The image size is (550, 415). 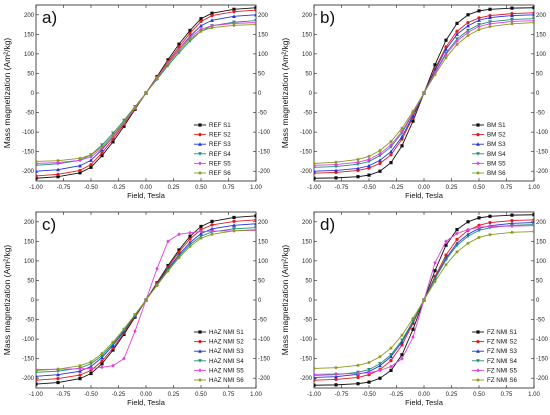 What do you see at coordinates (502, 342) in the screenshot?
I see `legend-label: FZ NMI S2` at bounding box center [502, 342].